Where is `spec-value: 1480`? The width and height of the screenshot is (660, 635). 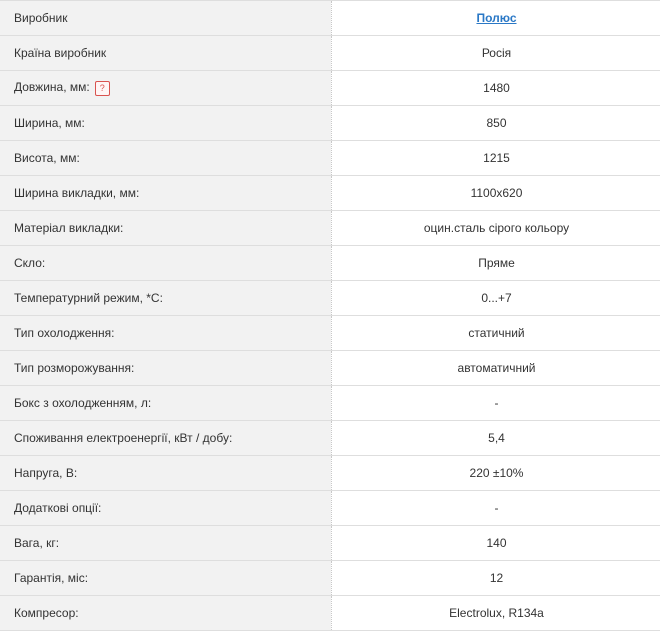 spec-value: 1480 is located at coordinates (495, 88).